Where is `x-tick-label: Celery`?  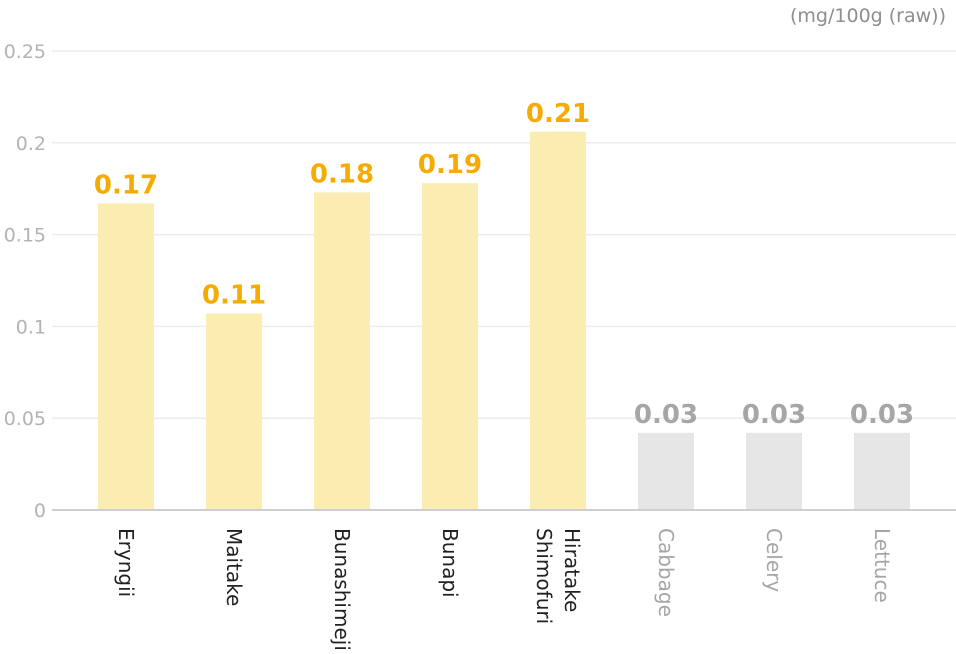 x-tick-label: Celery is located at coordinates (774, 560).